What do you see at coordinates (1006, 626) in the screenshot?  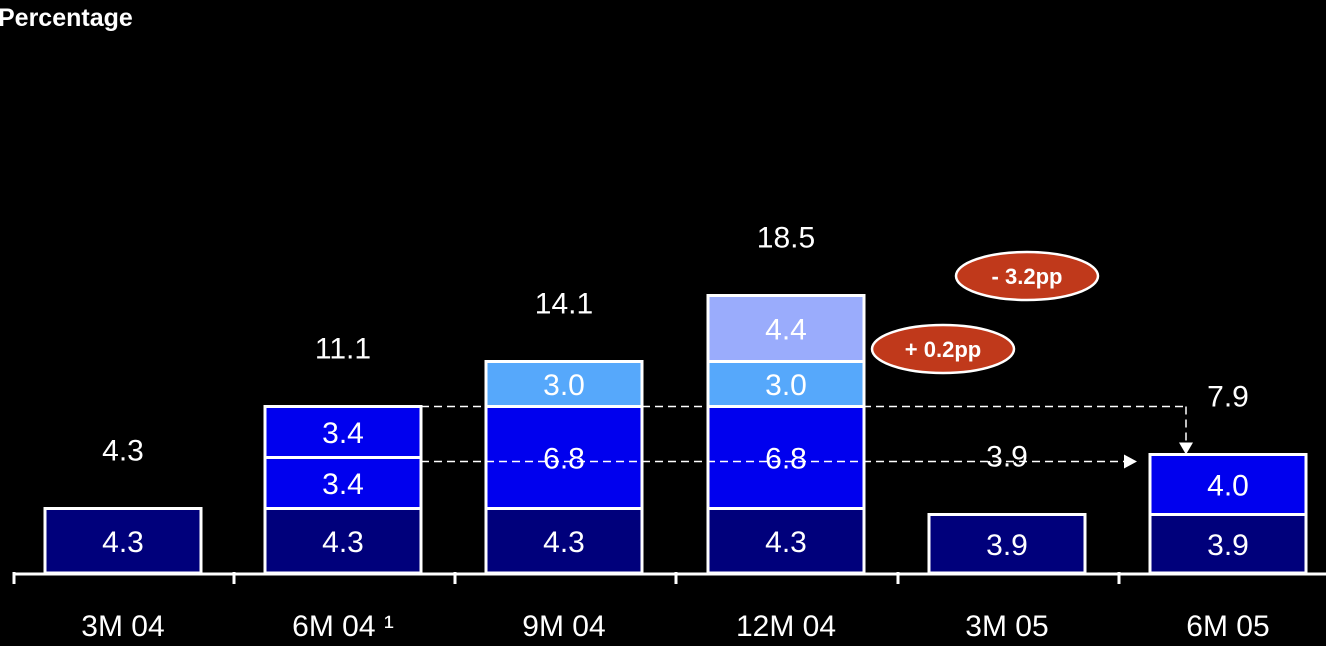 I see `category-tick-label: 3M 05` at bounding box center [1006, 626].